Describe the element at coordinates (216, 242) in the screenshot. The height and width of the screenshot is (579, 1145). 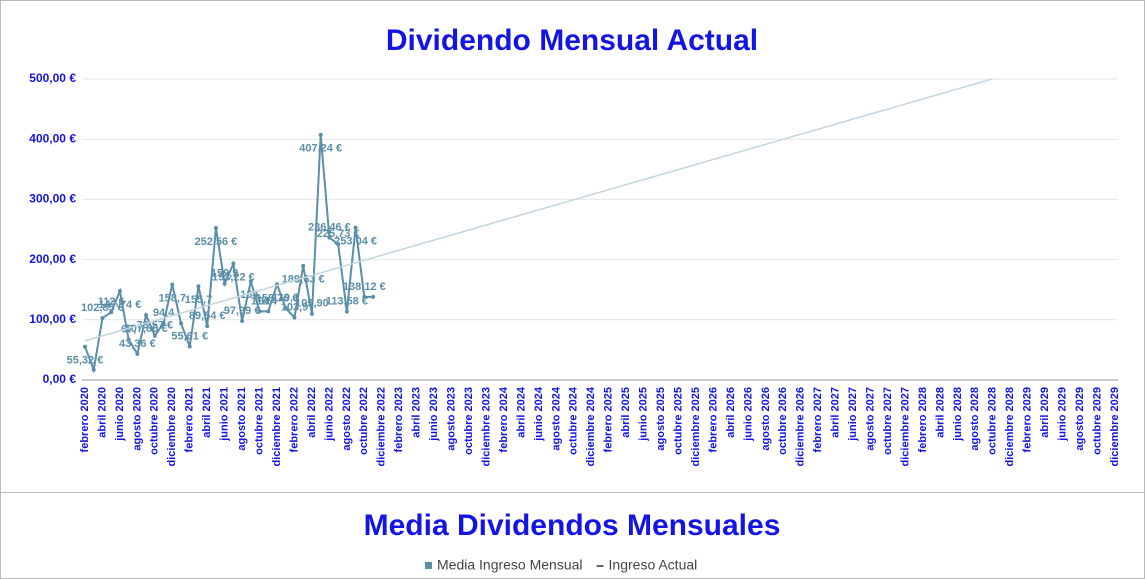
I see `data-label: 252,56 €` at that location.